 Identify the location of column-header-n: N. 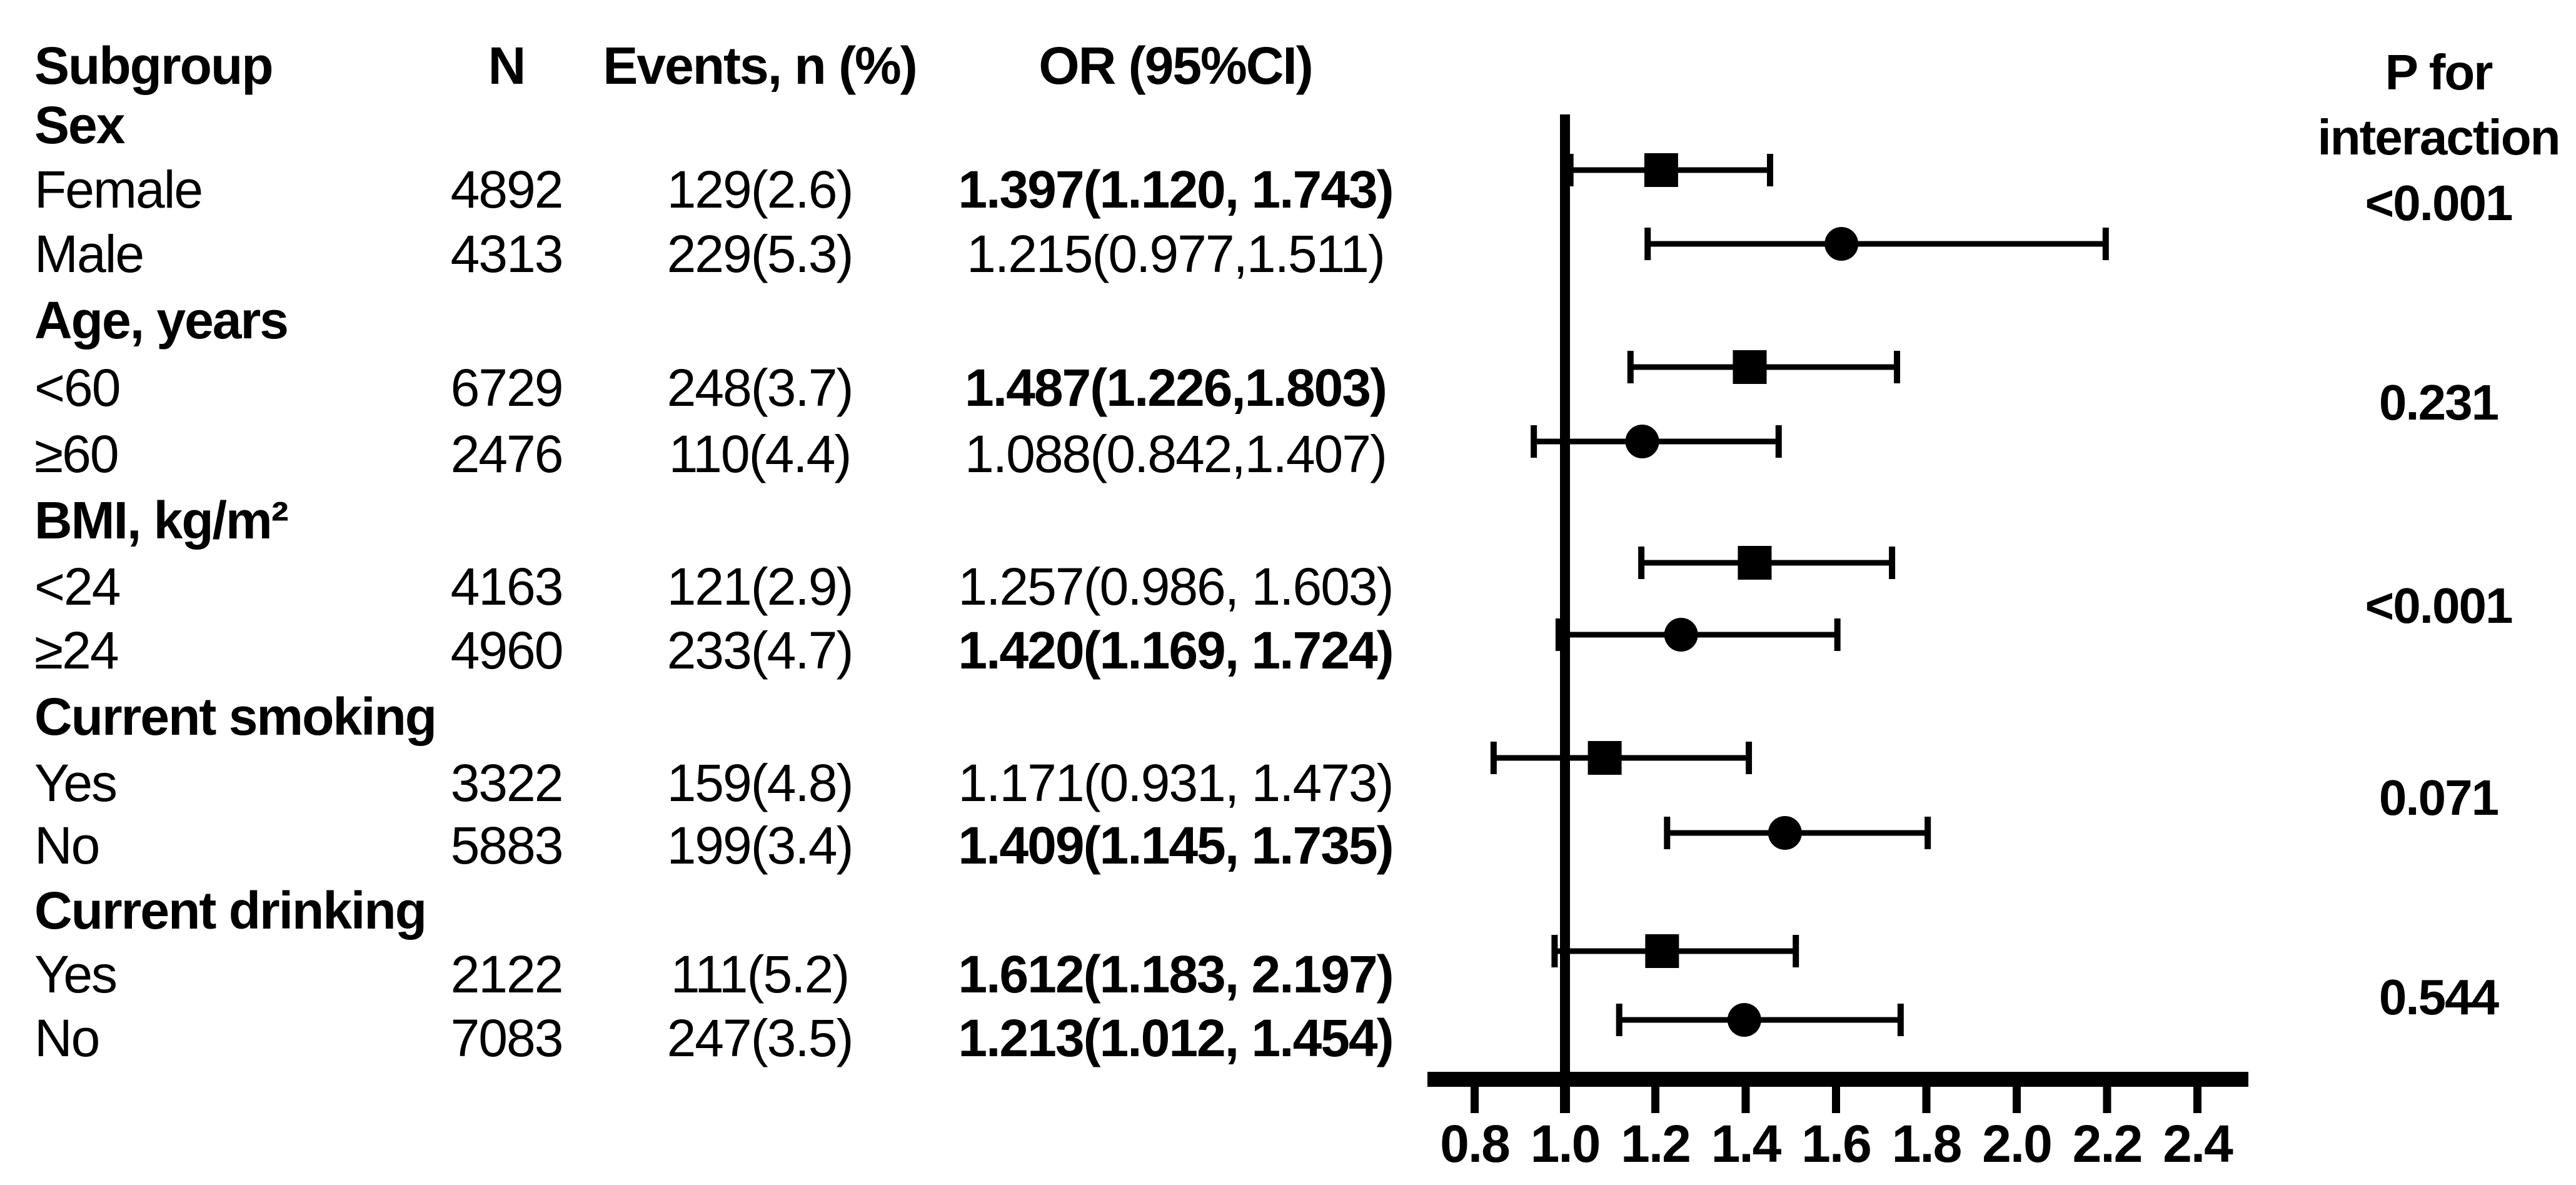
(507, 65).